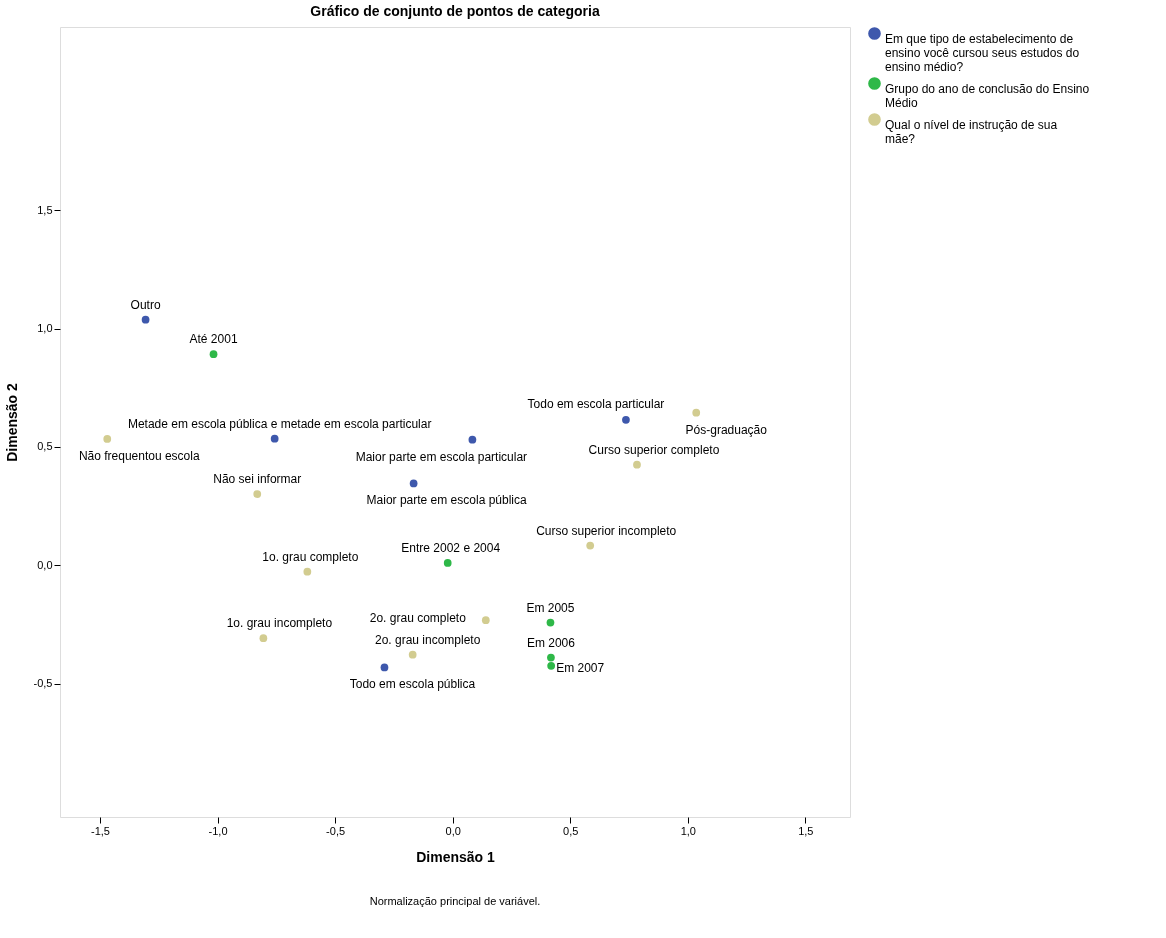 The width and height of the screenshot is (1166, 938). I want to click on annotation: Todo em escola particular, so click(596, 403).